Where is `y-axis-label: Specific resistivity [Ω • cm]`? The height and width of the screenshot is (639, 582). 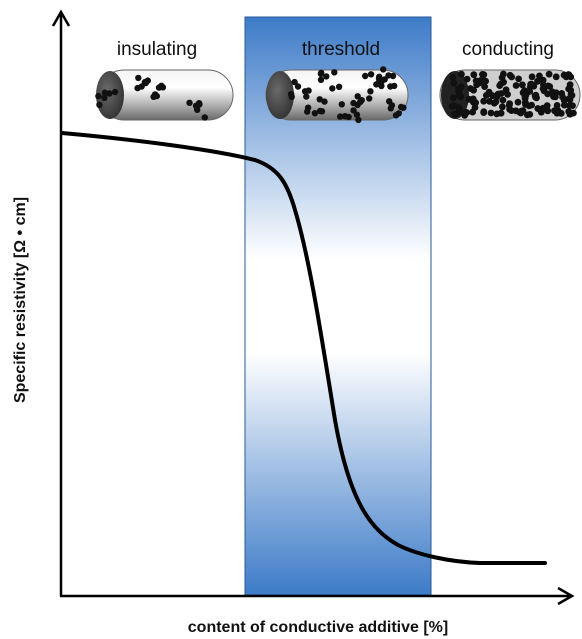 y-axis-label: Specific resistivity [Ω • cm] is located at coordinates (20, 300).